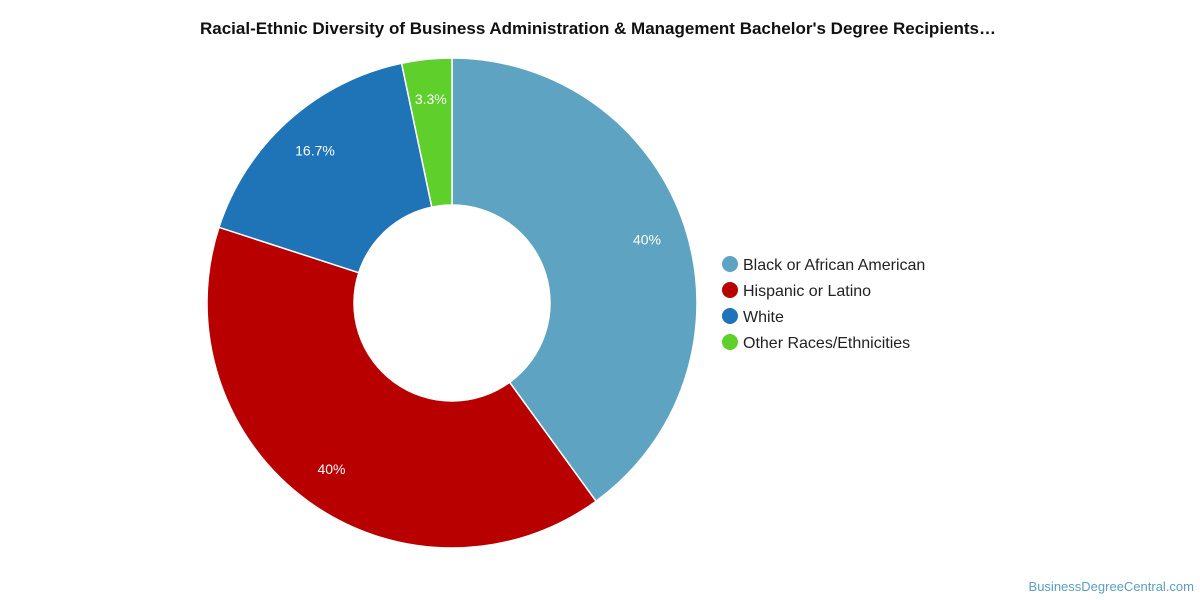 The height and width of the screenshot is (600, 1200). Describe the element at coordinates (431, 99) in the screenshot. I see `slice-label-other-races-ethnicities: 3.3%` at that location.